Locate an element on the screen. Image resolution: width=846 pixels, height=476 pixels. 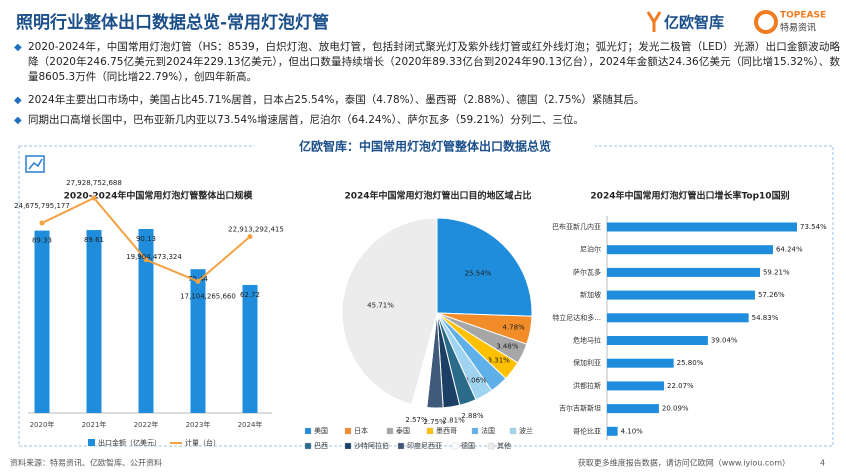
bar-value-label: 39.04% is located at coordinates (724, 341).